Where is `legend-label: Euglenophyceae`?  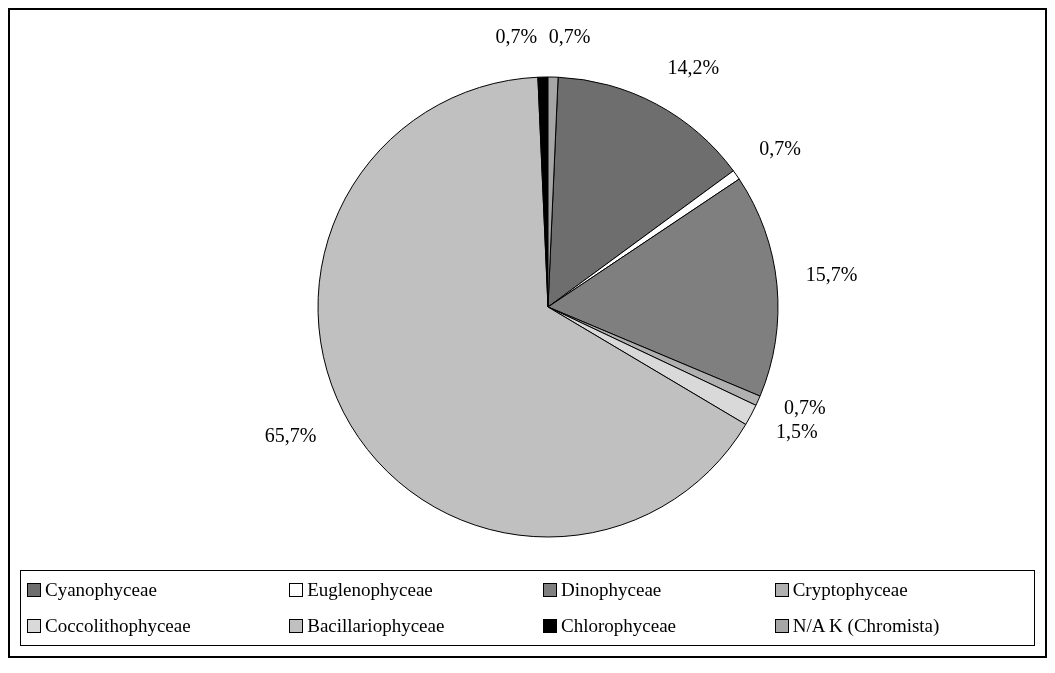
legend-label: Euglenophyceae is located at coordinates (370, 590).